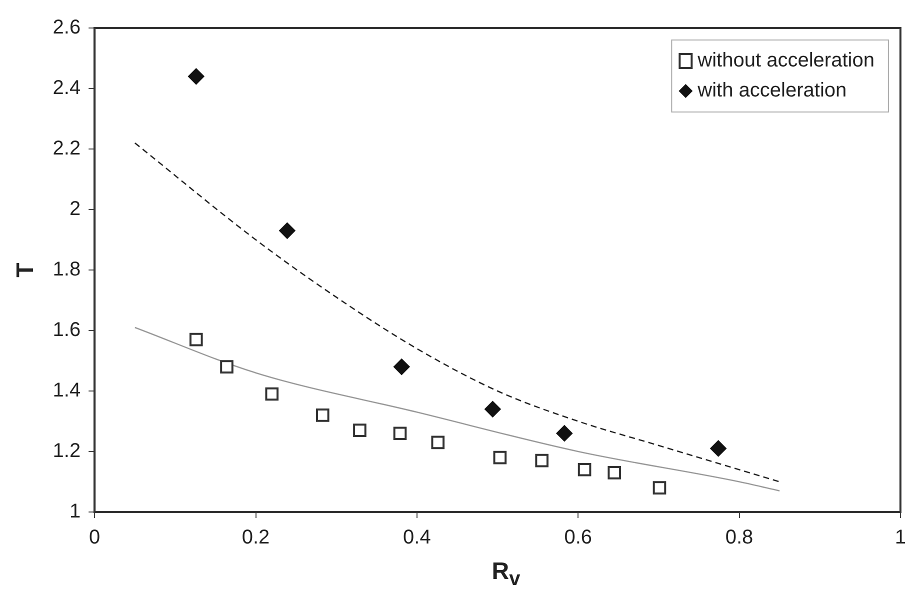 This screenshot has width=922, height=613. What do you see at coordinates (94, 537) in the screenshot?
I see `x-tick-label: 0` at bounding box center [94, 537].